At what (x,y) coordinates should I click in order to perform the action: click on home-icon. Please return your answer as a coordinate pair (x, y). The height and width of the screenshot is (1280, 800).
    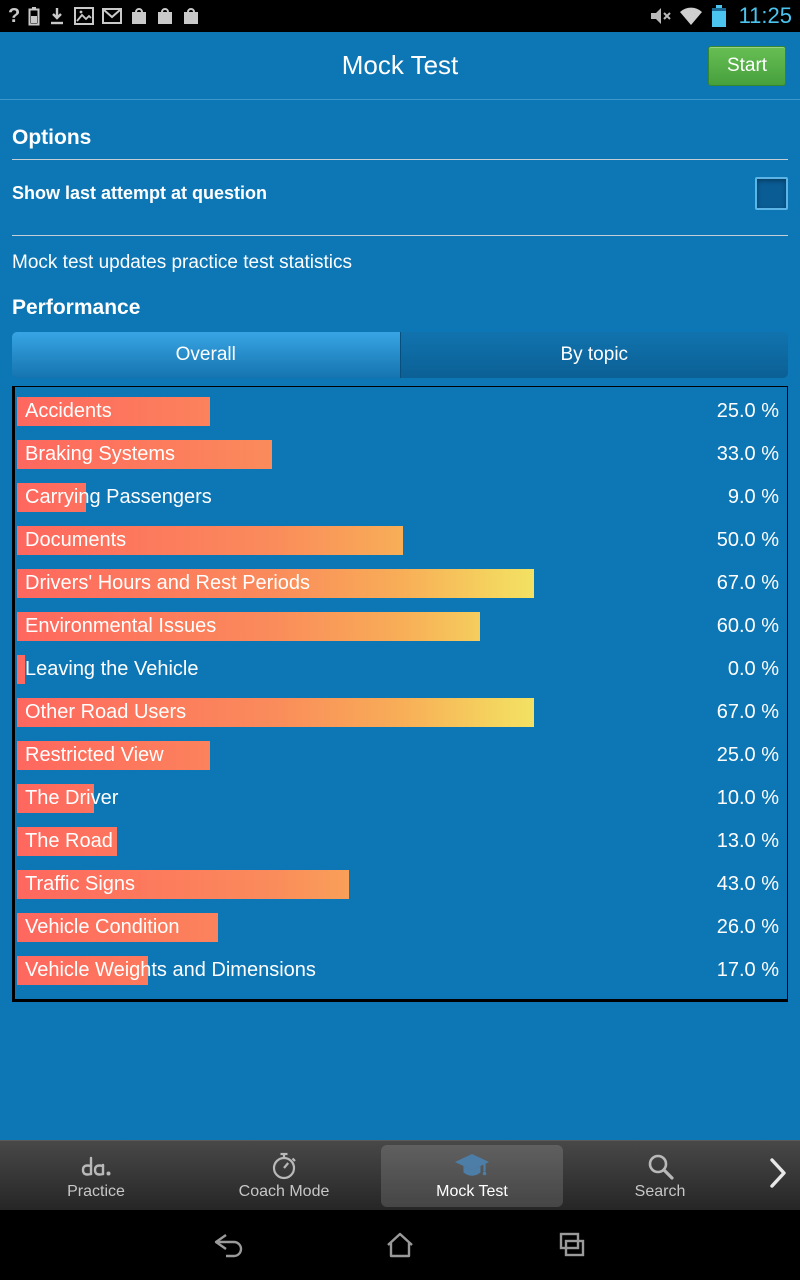
    Looking at the image, I should click on (400, 1245).